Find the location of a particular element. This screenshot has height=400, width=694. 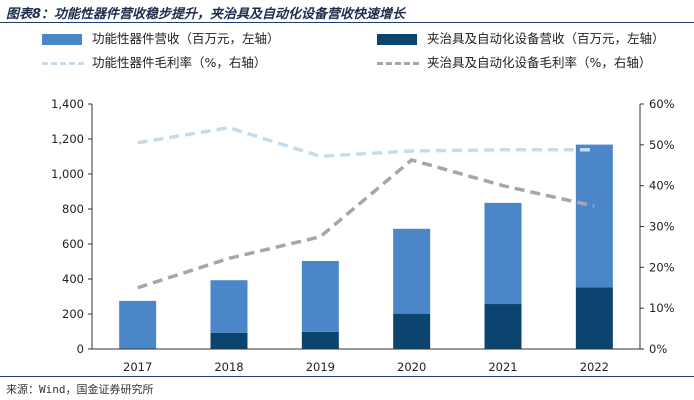

left-axis-tick-label: 200 is located at coordinates (73, 314).